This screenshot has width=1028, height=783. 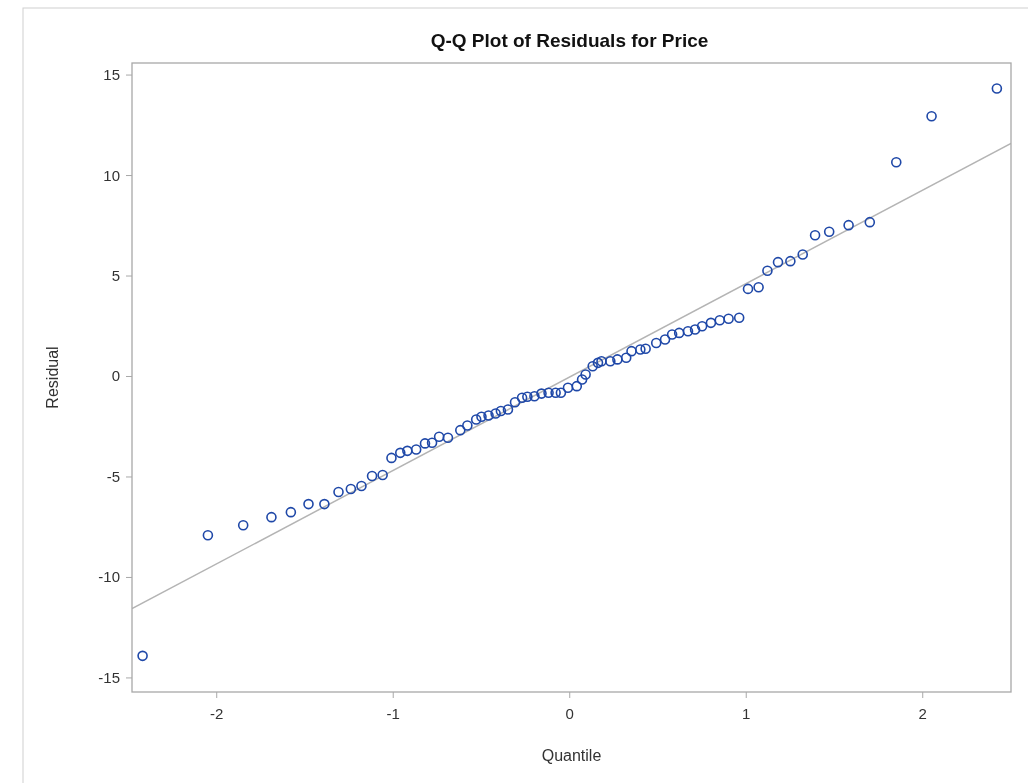 I want to click on y-tick-label: 15, so click(x=111, y=75).